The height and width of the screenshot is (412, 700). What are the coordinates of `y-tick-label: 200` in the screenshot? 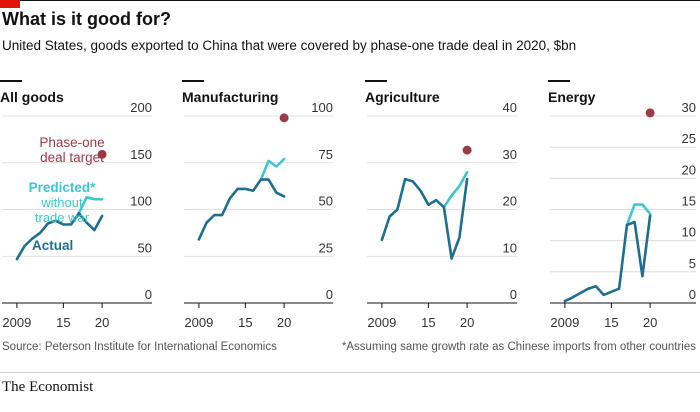 It's located at (141, 107).